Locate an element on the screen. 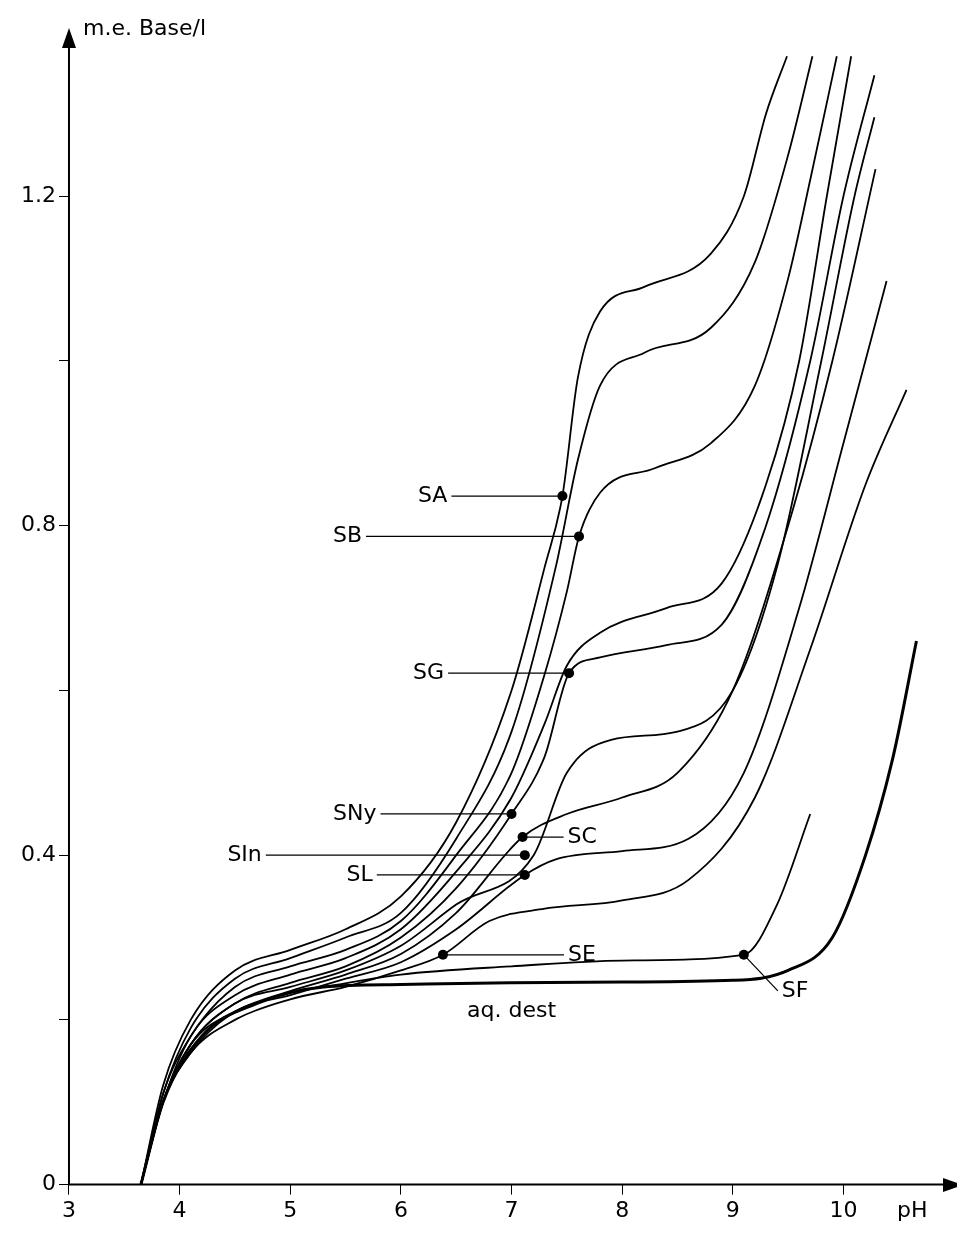  x-tick-label: 3 is located at coordinates (68, 1209).